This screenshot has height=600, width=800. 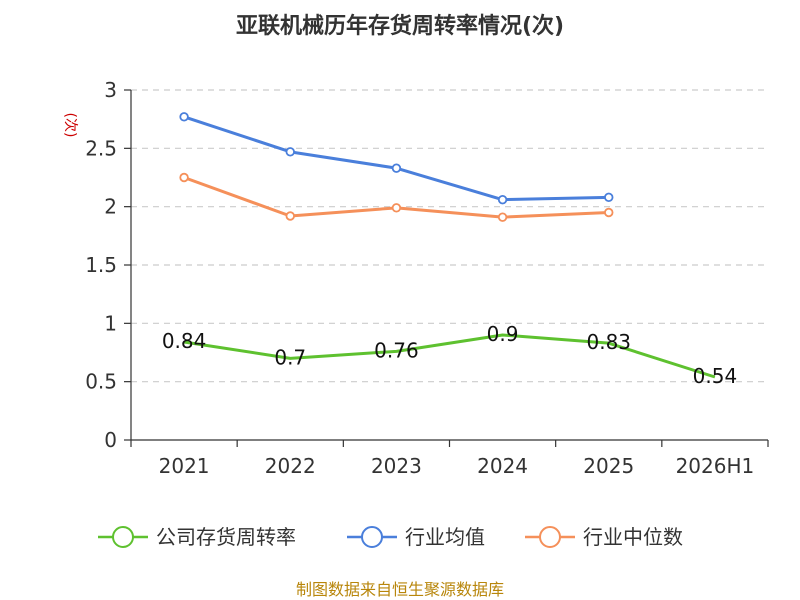 I want to click on legend-label: 行业均值, so click(x=445, y=537).